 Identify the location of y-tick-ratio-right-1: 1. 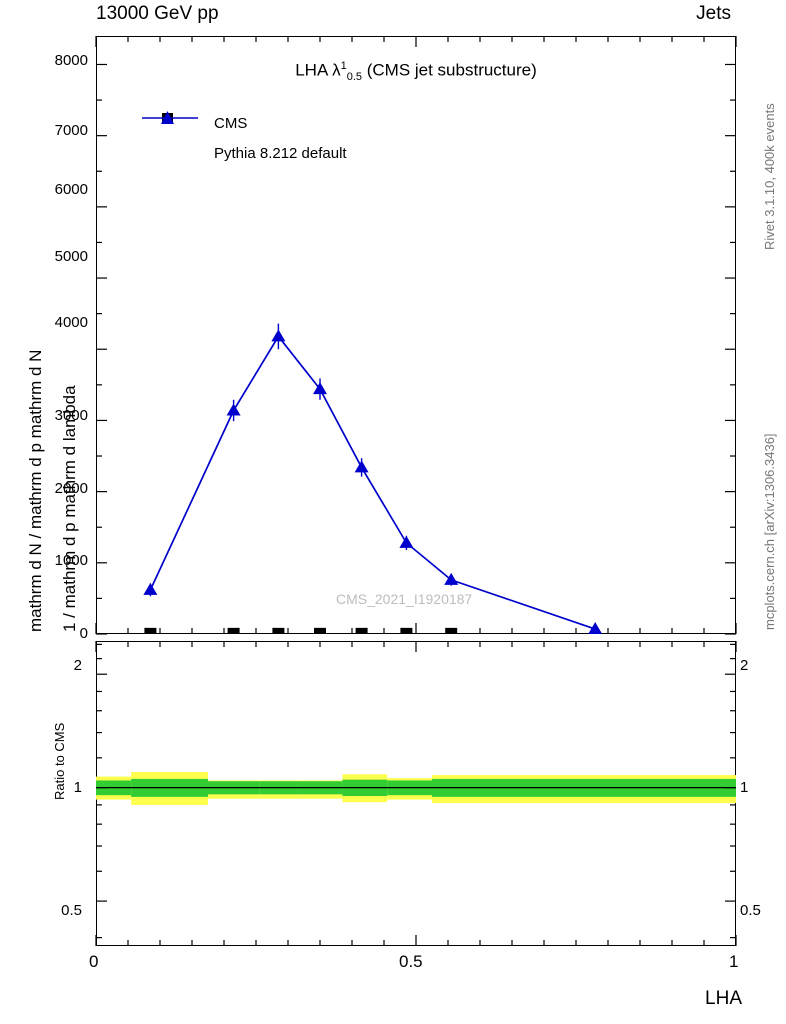
(744, 787).